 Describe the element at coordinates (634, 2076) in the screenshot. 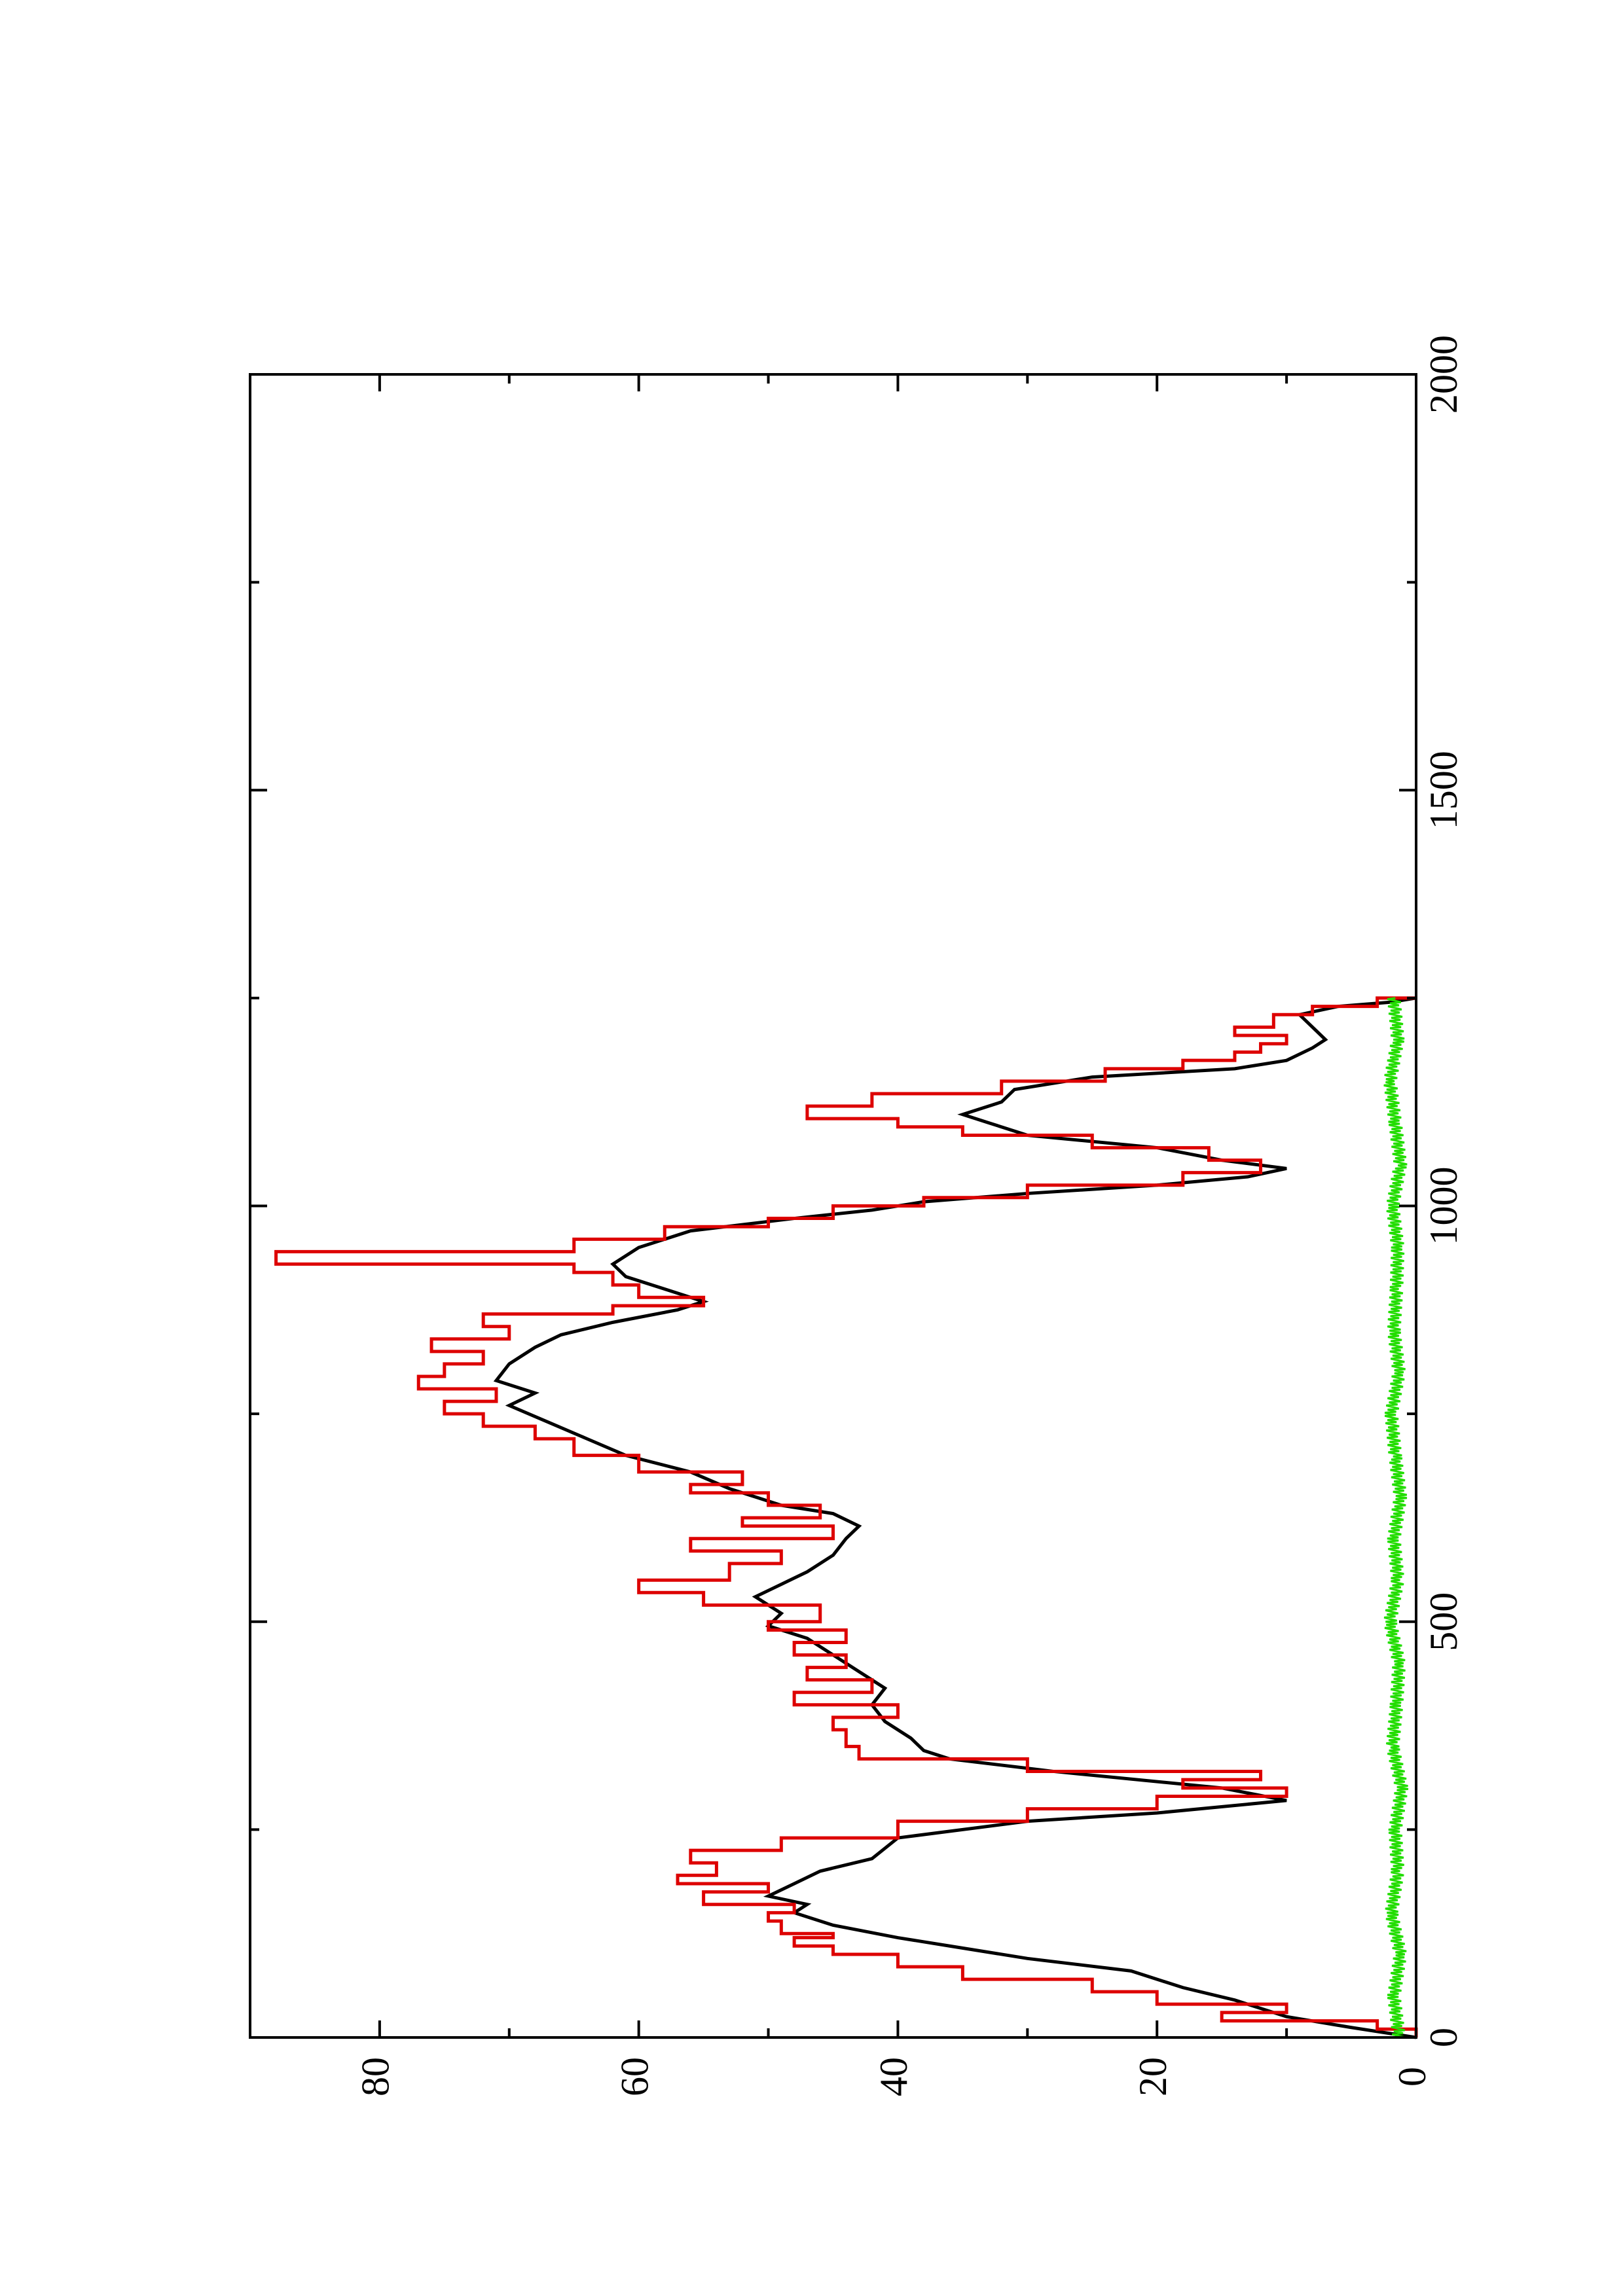

I see `y-tick-label: 60` at that location.